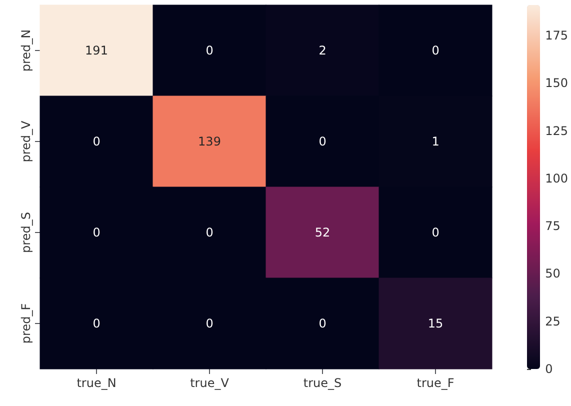 The width and height of the screenshot is (571, 406). Describe the element at coordinates (210, 383) in the screenshot. I see `x-tick-label: true_V` at that location.